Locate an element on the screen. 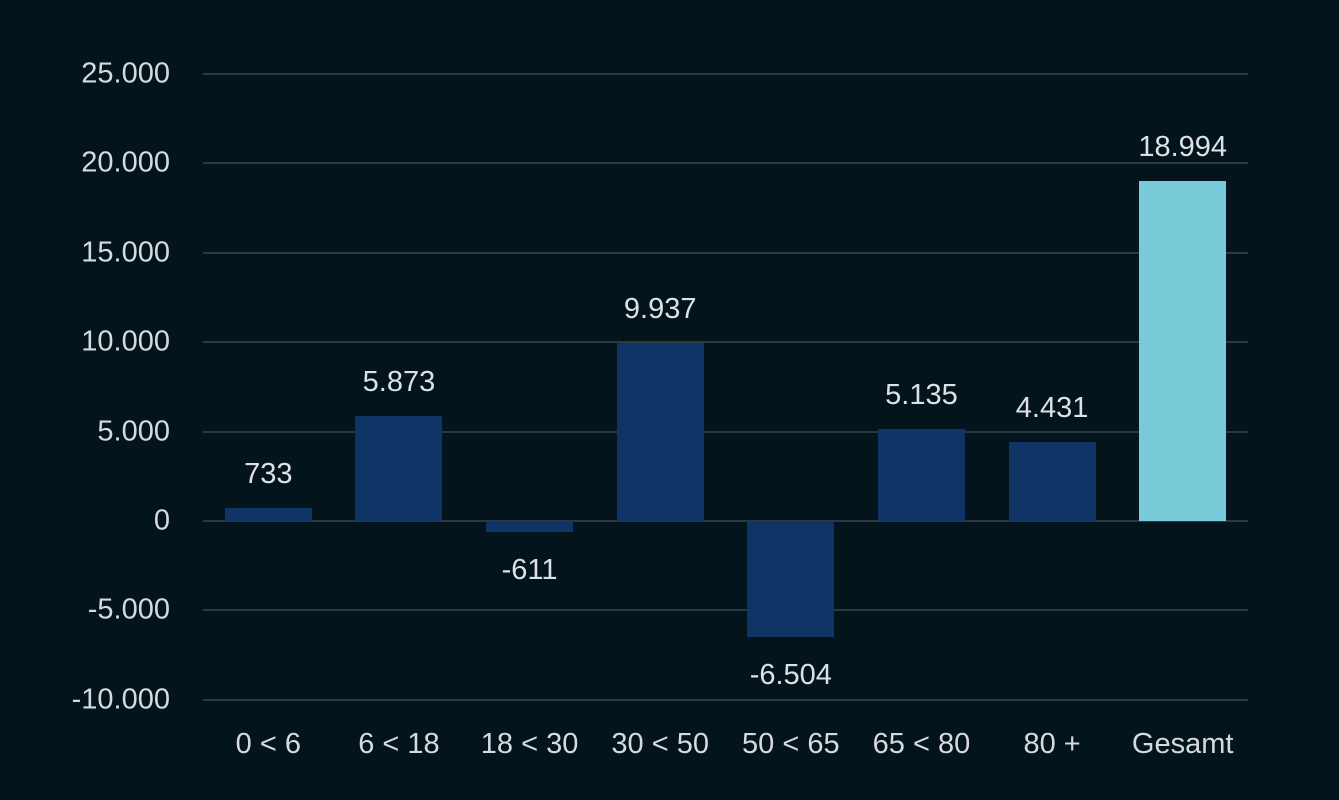  x-axis-category-label: 6 < 18 is located at coordinates (399, 744).